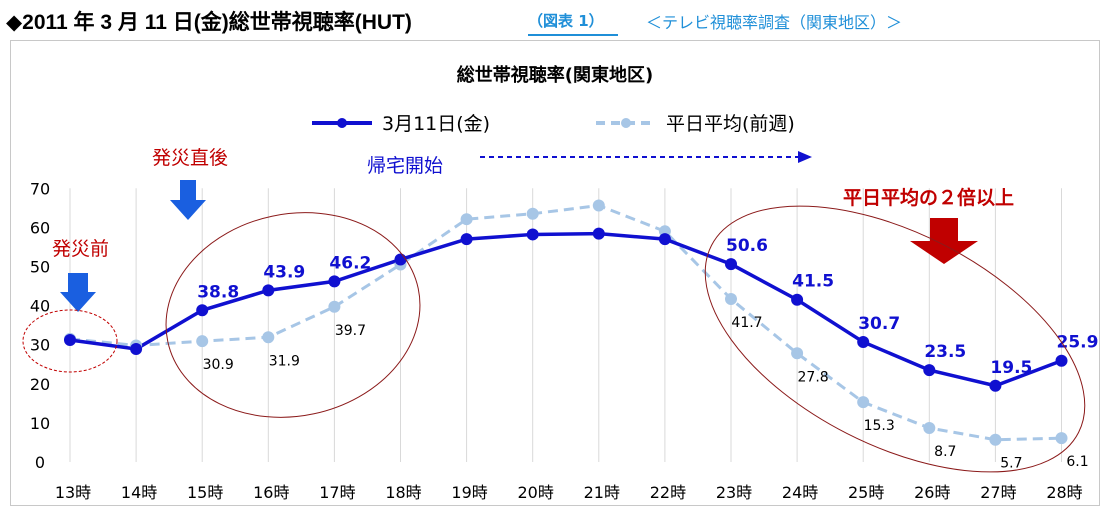 The image size is (1106, 513). I want to click on y-tick-label: 40, so click(40, 306).